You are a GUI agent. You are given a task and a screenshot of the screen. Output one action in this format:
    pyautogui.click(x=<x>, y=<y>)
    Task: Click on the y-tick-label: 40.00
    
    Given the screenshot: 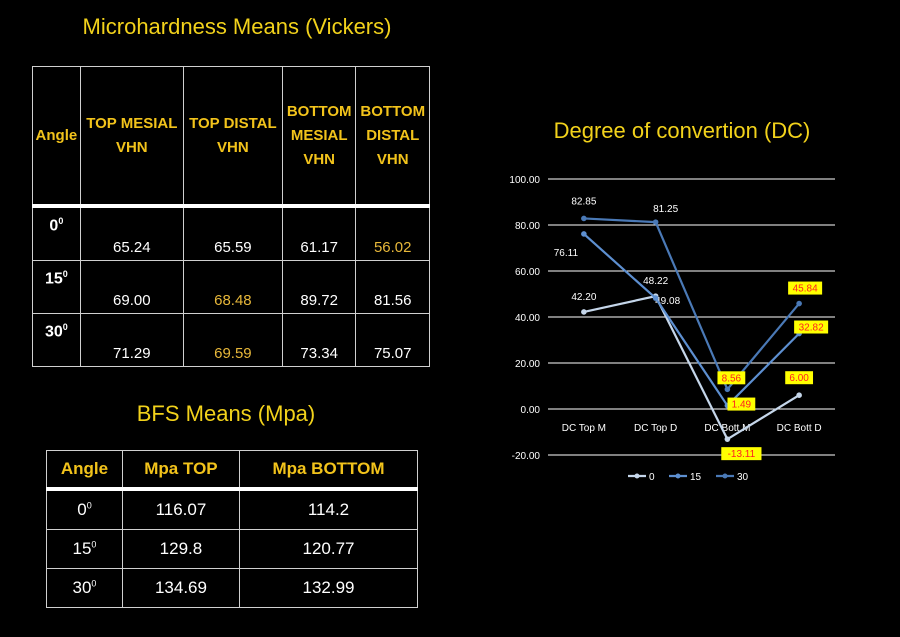 What is the action you would take?
    pyautogui.click(x=527, y=318)
    